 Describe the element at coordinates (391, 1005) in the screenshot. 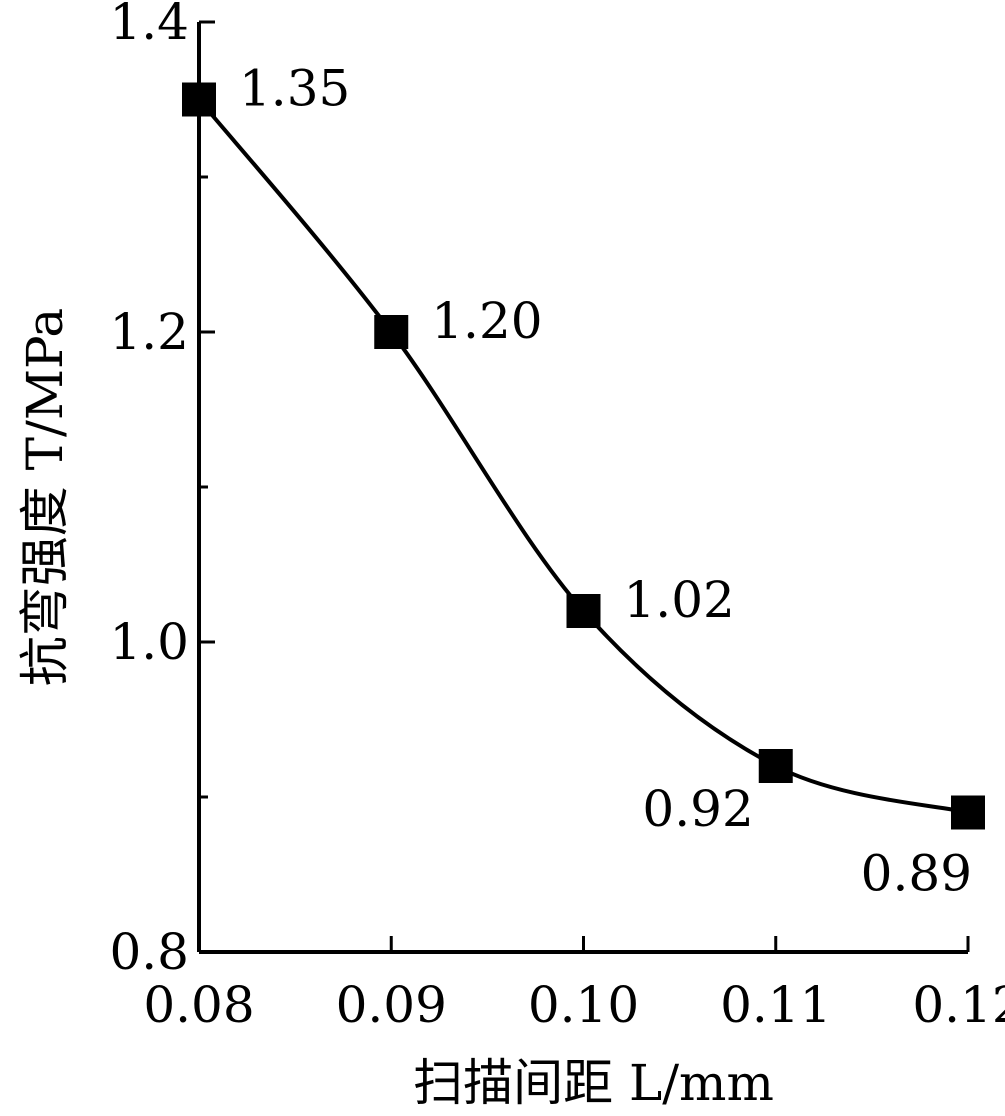

I see `x-tick-label: 0.09` at that location.